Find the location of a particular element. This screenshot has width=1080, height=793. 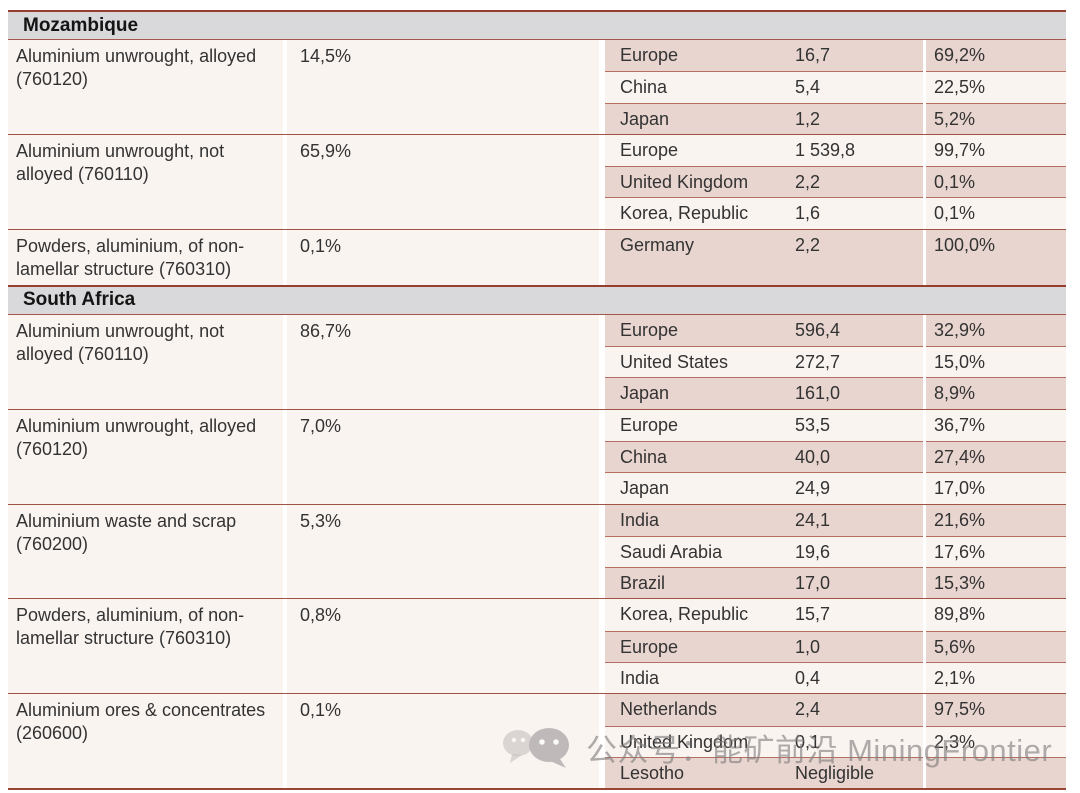

destination-share-cell: 8,9% is located at coordinates (996, 393).